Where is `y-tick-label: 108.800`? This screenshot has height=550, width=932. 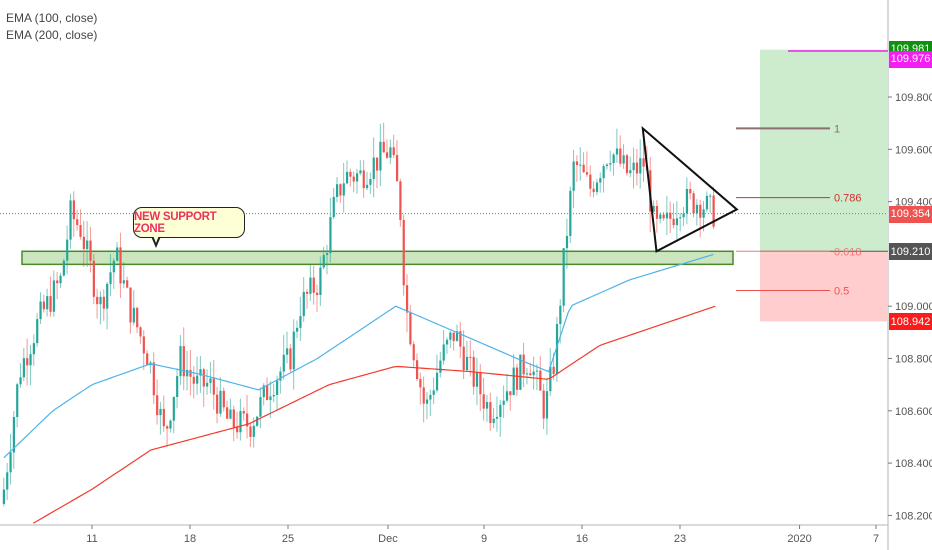
y-tick-label: 108.800 is located at coordinates (913, 360).